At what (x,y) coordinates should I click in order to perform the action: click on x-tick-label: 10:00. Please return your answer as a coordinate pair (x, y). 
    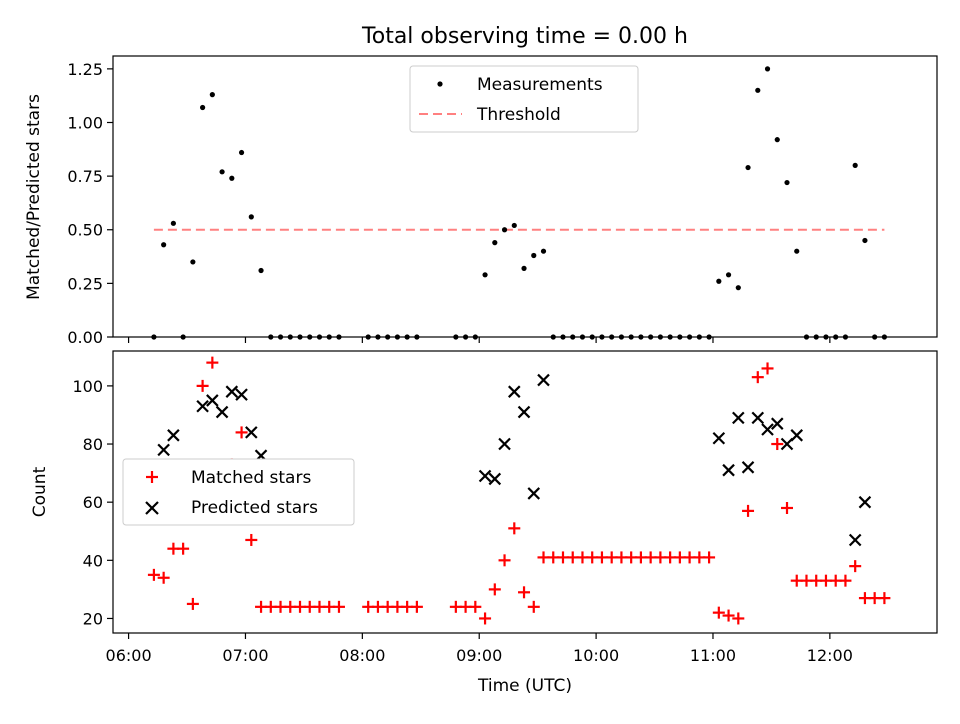
    Looking at the image, I should click on (596, 655).